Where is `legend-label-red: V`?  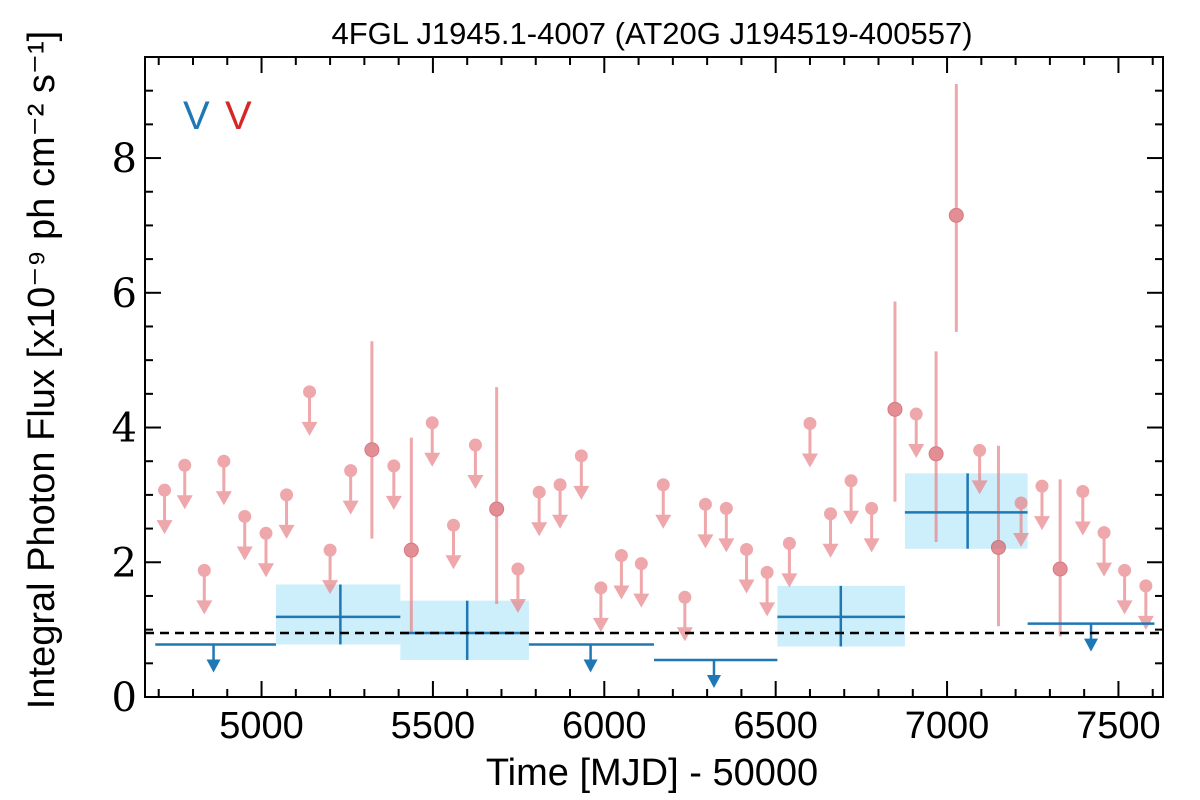
legend-label-red: V is located at coordinates (238, 116).